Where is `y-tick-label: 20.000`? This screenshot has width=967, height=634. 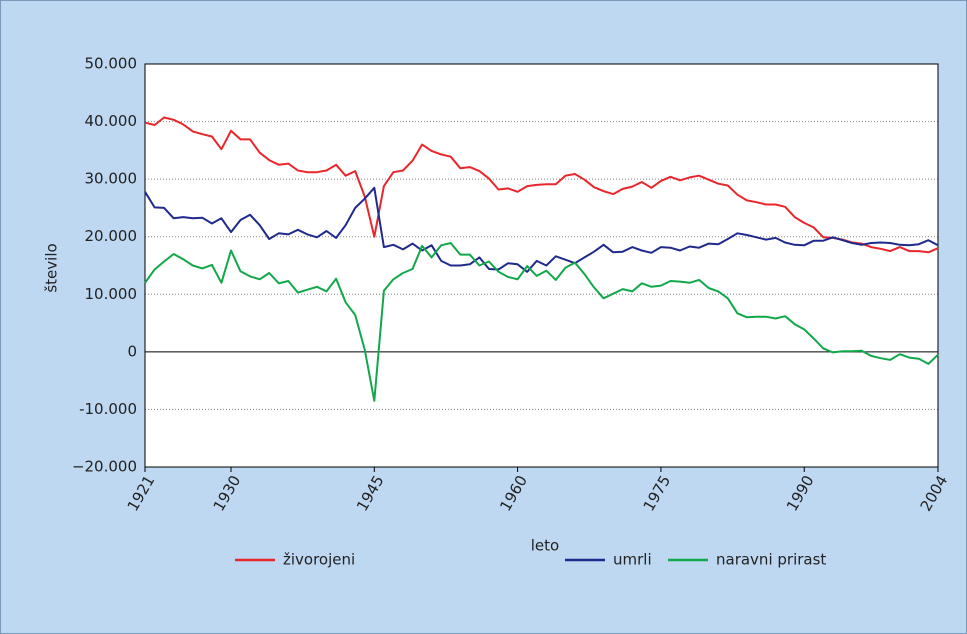
y-tick-label: 20.000 is located at coordinates (111, 236).